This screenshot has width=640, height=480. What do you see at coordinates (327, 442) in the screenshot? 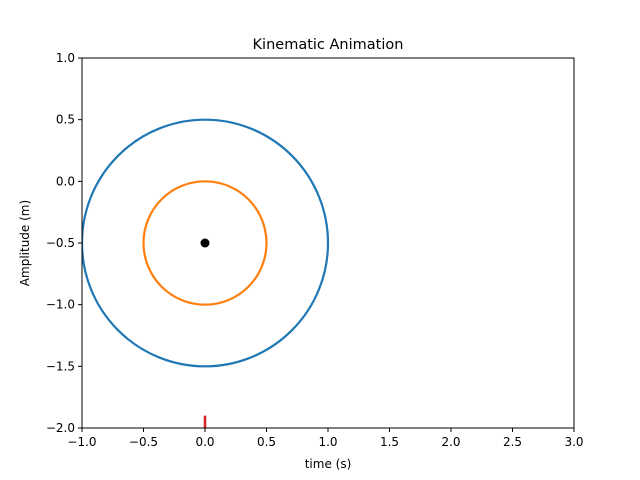
I see `x-tick-label: 1.0` at bounding box center [327, 442].